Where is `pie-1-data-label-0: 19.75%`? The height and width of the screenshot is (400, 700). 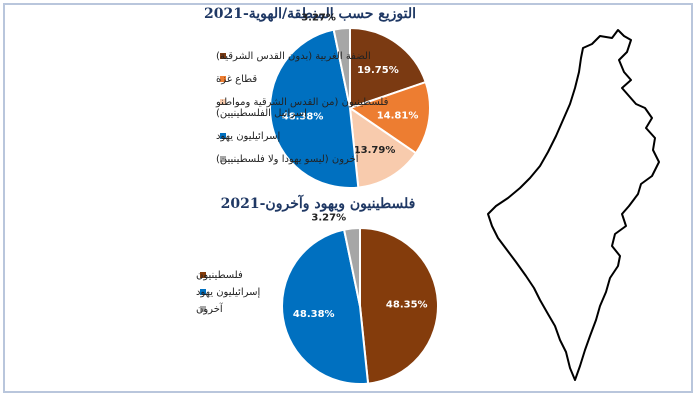
pie-1-data-label-0: 19.75% is located at coordinates (378, 70).